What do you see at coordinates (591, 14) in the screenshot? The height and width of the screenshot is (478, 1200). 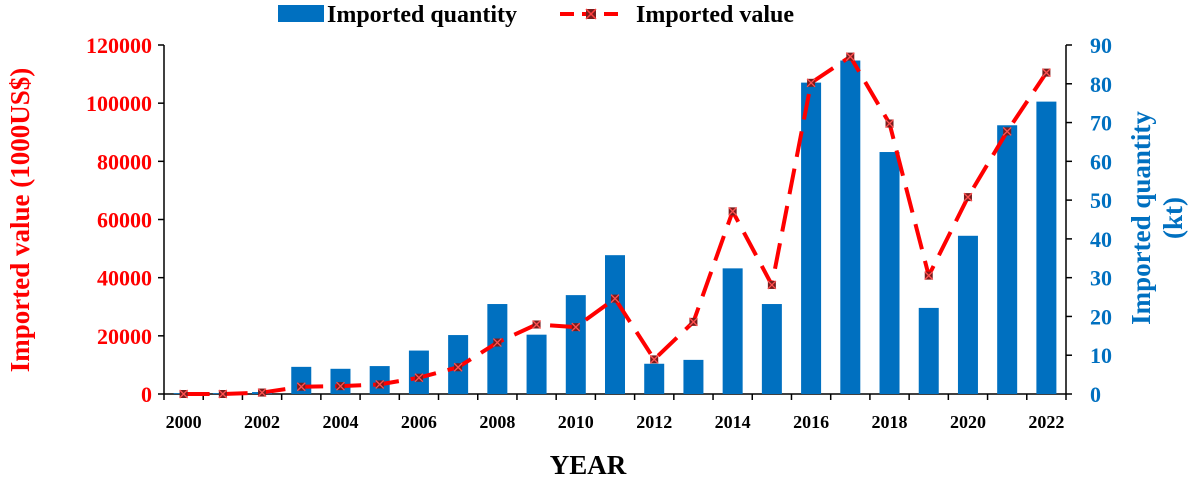 I see `legend-swatch-value-marker` at bounding box center [591, 14].